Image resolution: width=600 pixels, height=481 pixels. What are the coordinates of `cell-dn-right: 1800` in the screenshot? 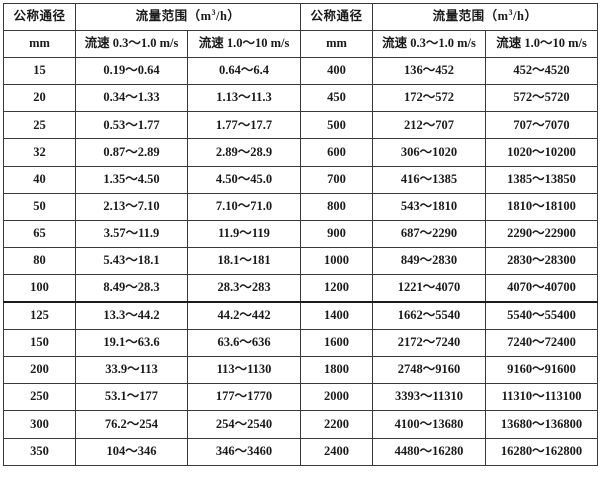 It's located at (337, 370).